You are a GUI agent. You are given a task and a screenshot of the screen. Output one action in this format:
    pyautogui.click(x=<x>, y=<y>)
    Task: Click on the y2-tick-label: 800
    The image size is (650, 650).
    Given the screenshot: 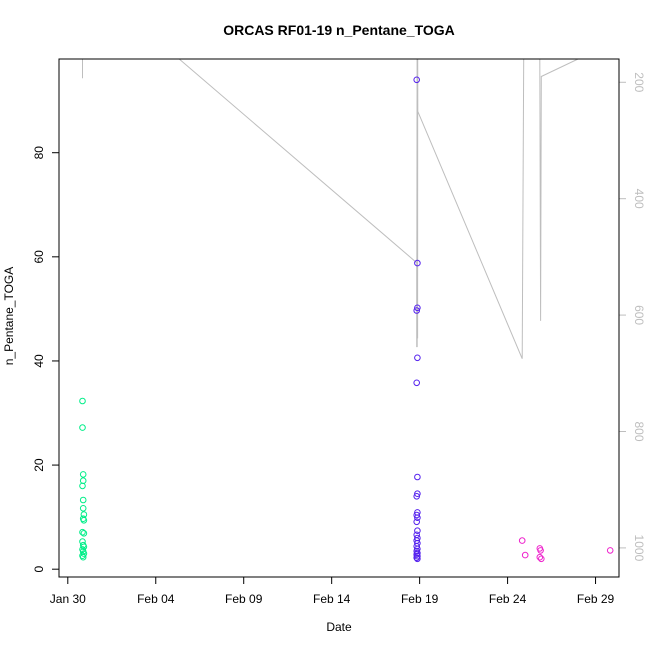 What is the action you would take?
    pyautogui.click(x=639, y=431)
    